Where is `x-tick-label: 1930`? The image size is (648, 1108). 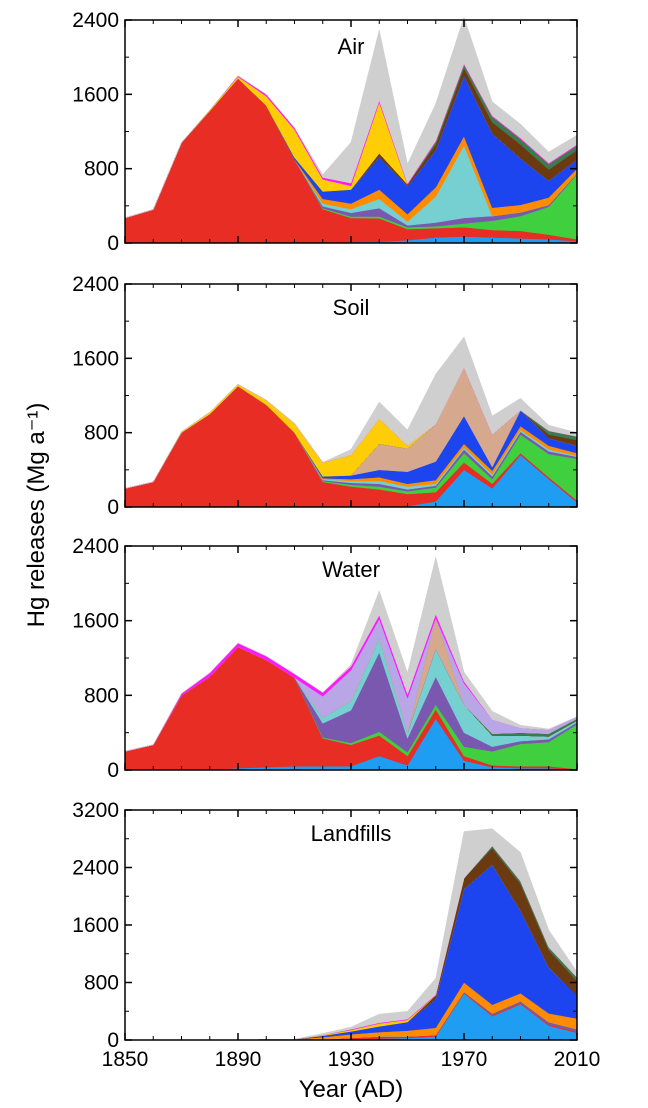
x-tick-label: 1930 is located at coordinates (351, 1059).